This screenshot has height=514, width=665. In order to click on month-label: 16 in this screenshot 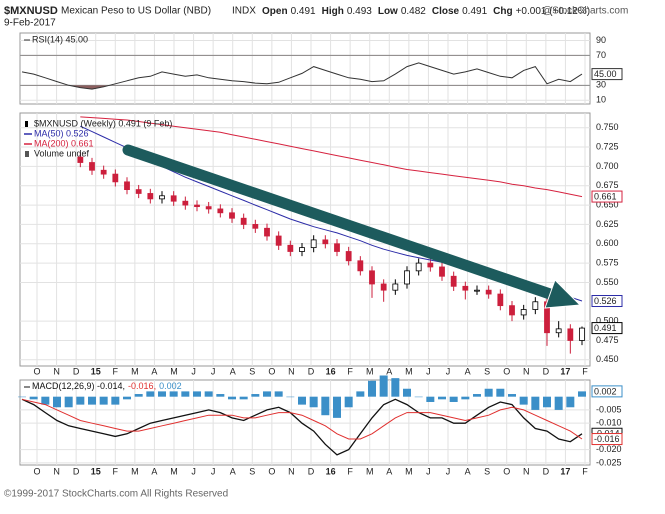, I will do `click(331, 471)`.